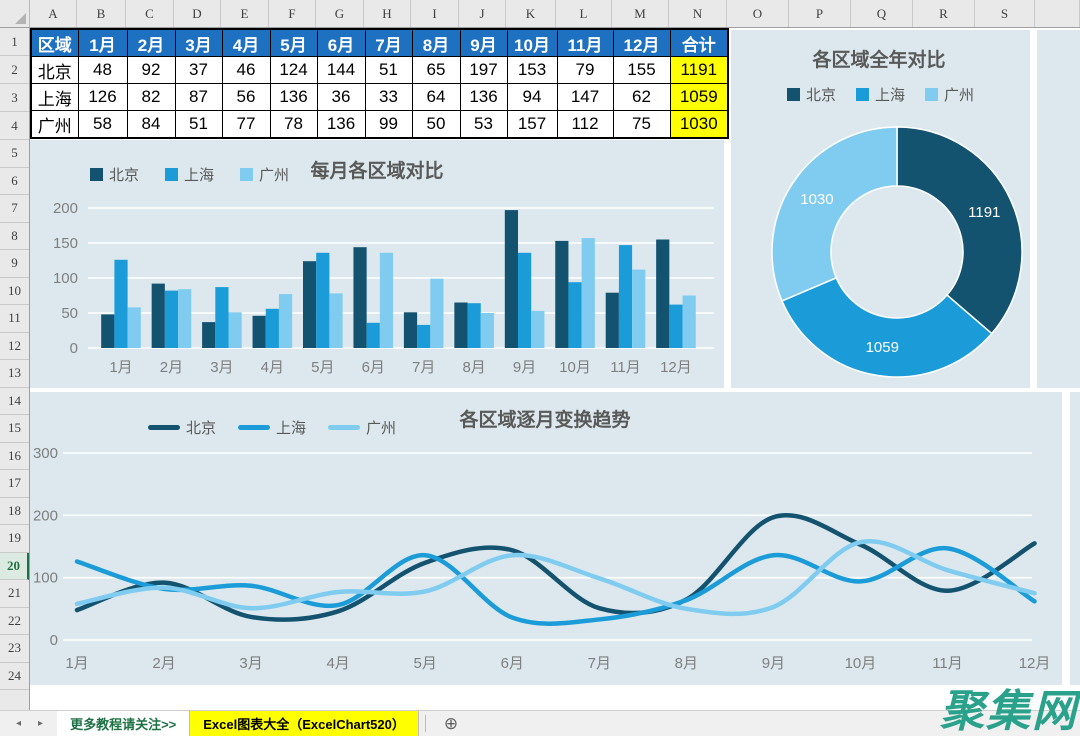 The image size is (1080, 739). What do you see at coordinates (53, 13) in the screenshot?
I see `column-header: A` at bounding box center [53, 13].